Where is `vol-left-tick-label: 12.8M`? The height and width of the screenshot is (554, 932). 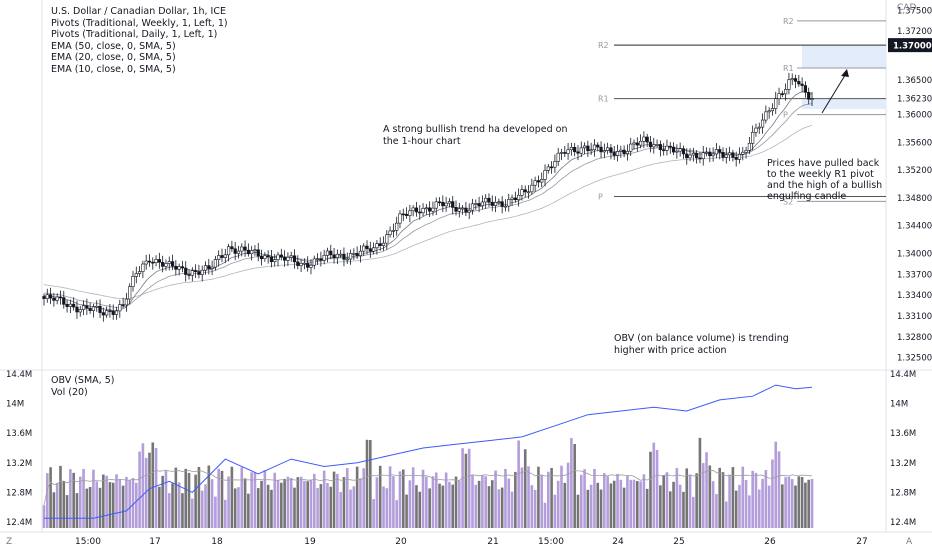 vol-left-tick-label: 12.8M is located at coordinates (19, 493).